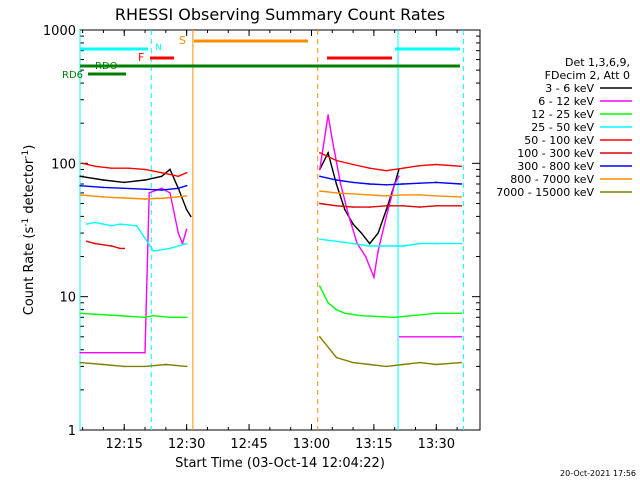 The image size is (640, 484). What do you see at coordinates (559, 140) in the screenshot?
I see `legend-label-4: 50 - 100 keV` at bounding box center [559, 140].